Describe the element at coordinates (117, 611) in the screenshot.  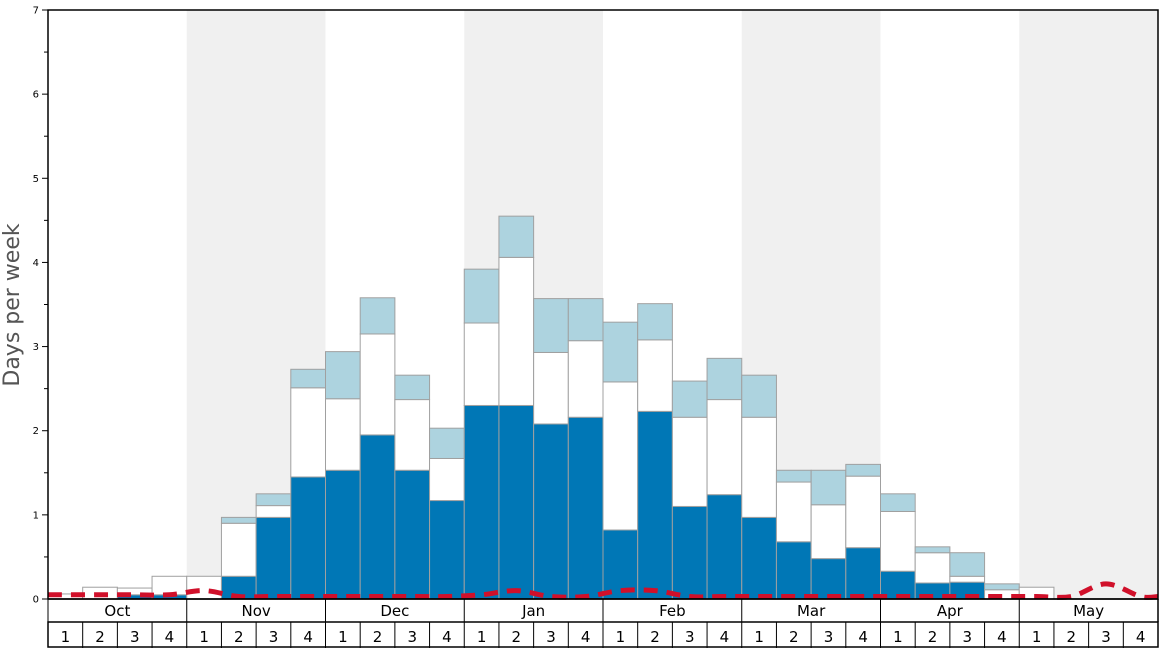
I see `month-label-oct: Oct` at that location.